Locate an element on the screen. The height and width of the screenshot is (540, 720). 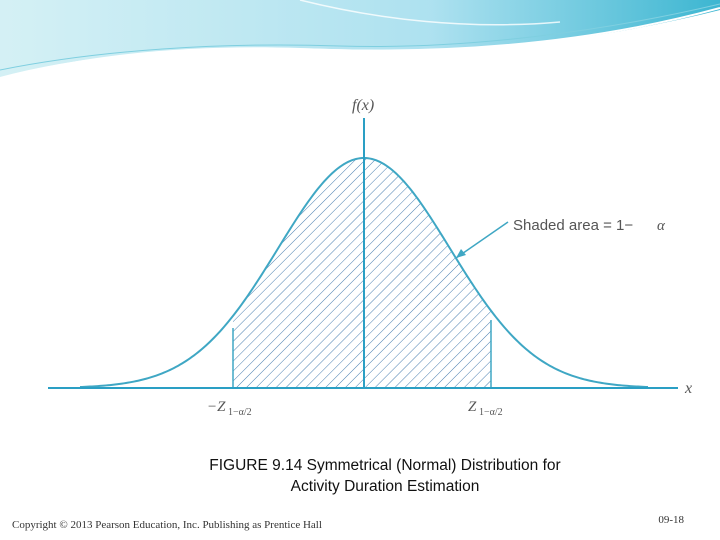
right-tick-label: Z 1−α/2 is located at coordinates (485, 408).